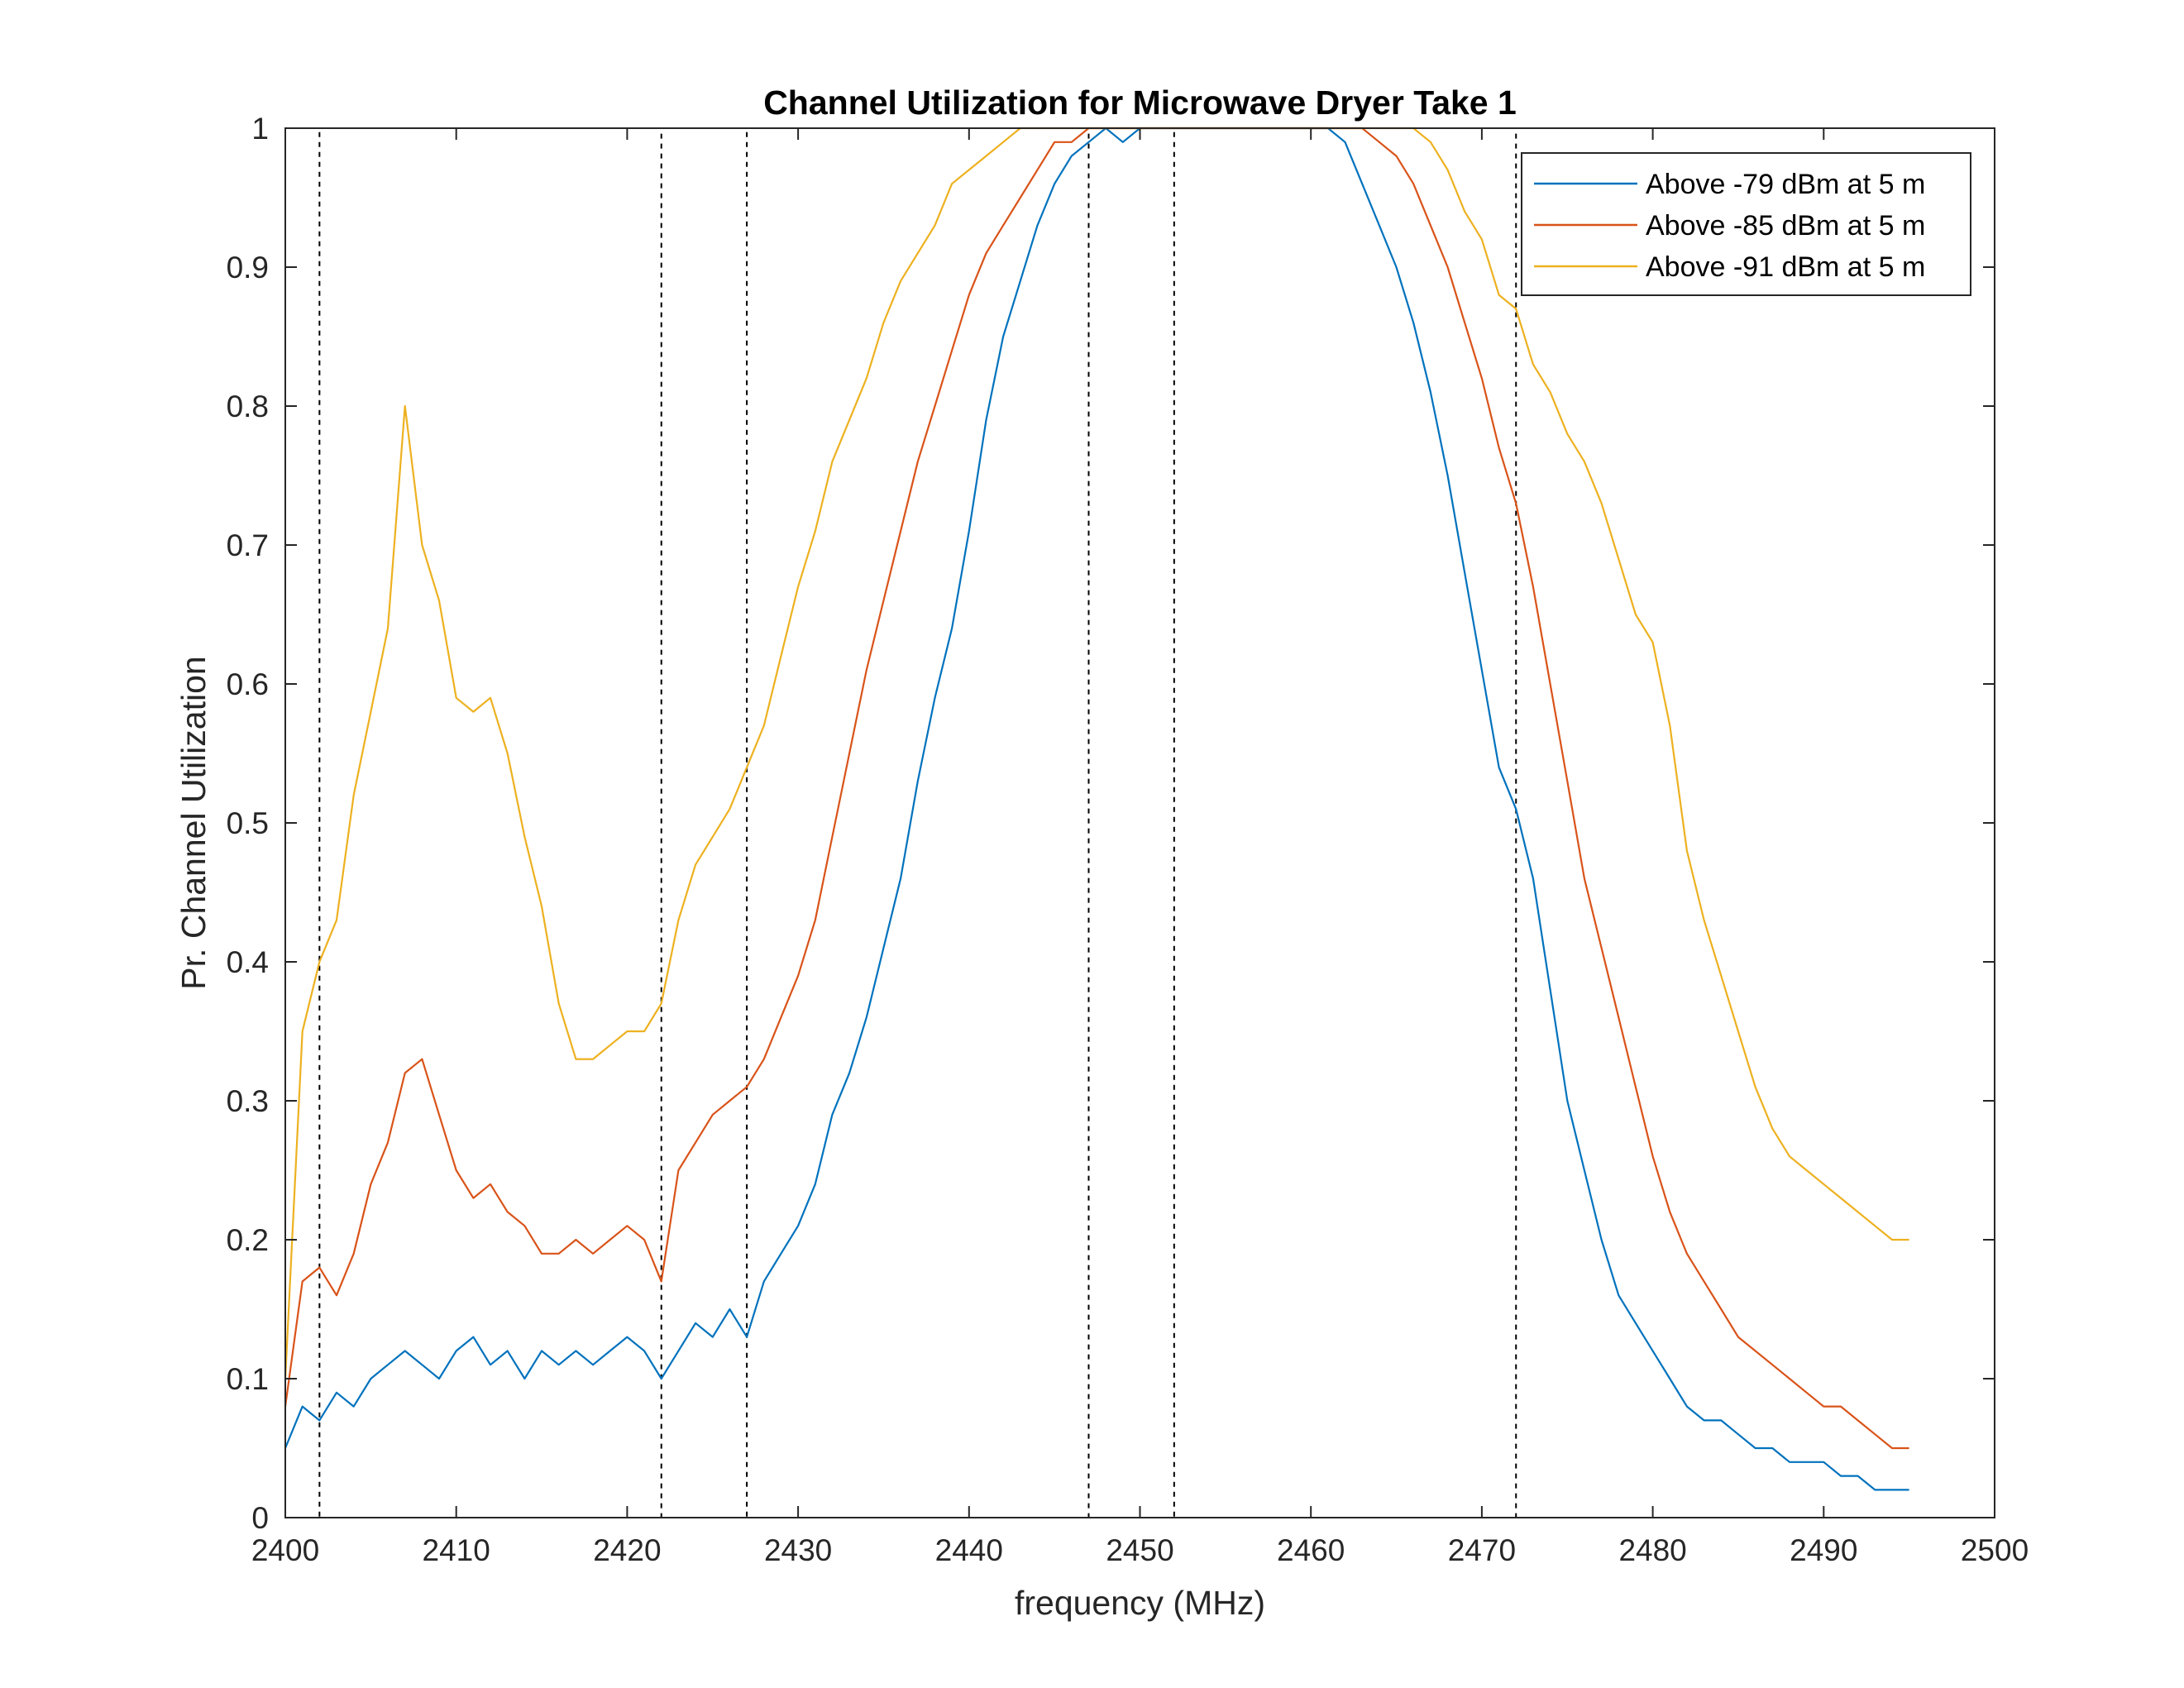 The image size is (2184, 1688). What do you see at coordinates (260, 129) in the screenshot?
I see `y-tick-label: 1` at bounding box center [260, 129].